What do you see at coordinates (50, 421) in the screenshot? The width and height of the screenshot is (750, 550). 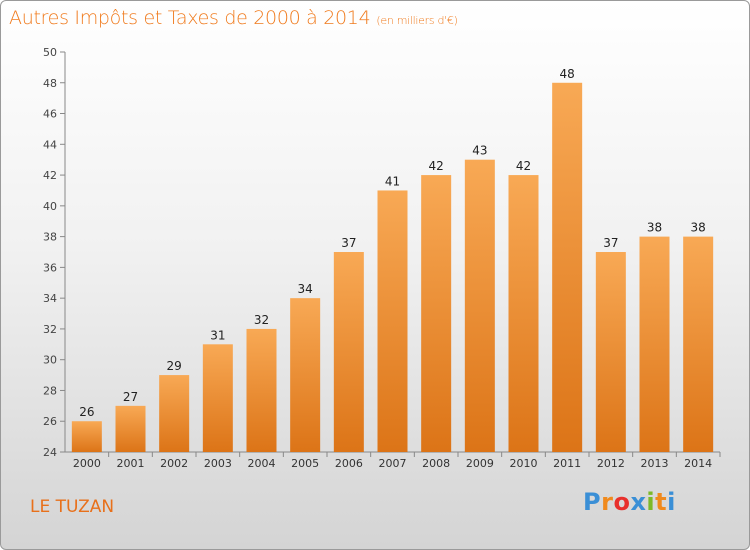 I see `y-tick-label: 26` at bounding box center [50, 421].